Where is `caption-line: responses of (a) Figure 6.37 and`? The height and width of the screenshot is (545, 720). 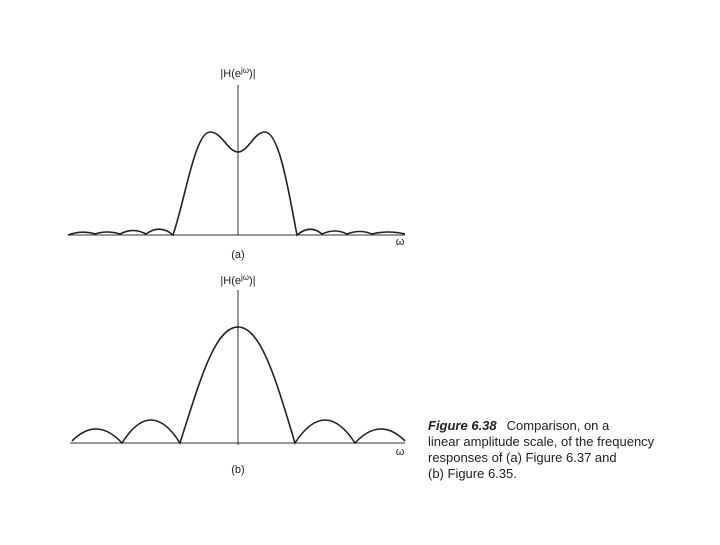 caption-line: responses of (a) Figure 6.37 and is located at coordinates (522, 457).